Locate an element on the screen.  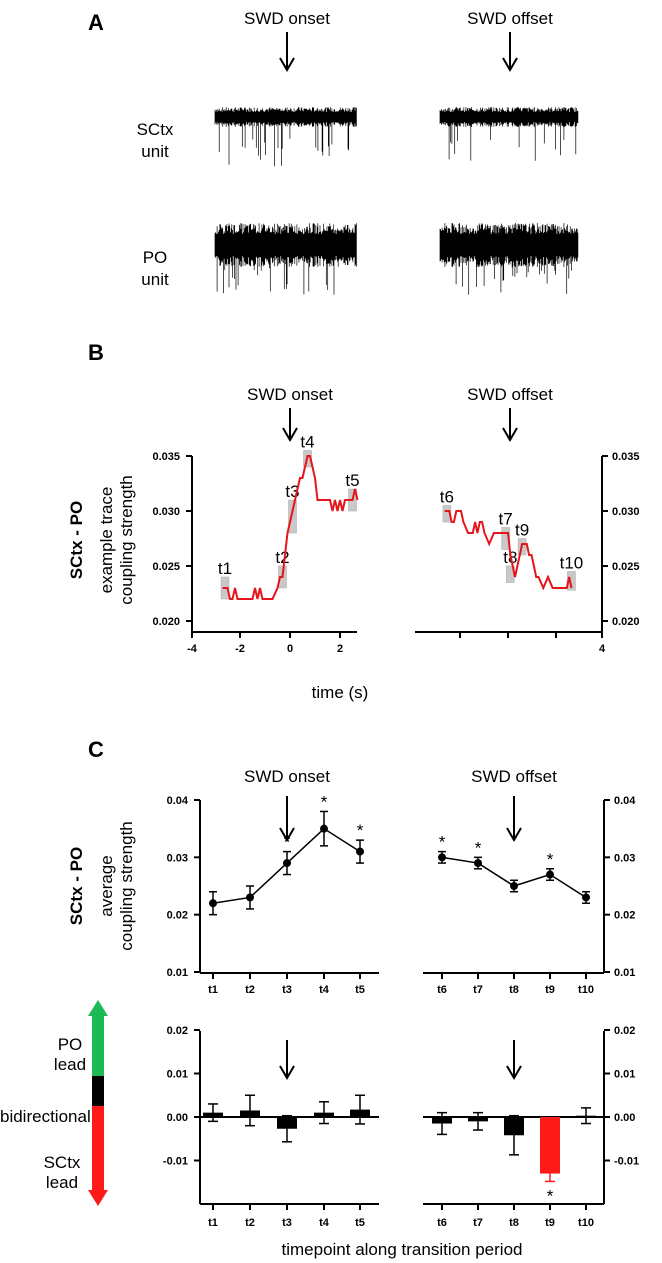
marker-label-t9: t9 is located at coordinates (522, 530).